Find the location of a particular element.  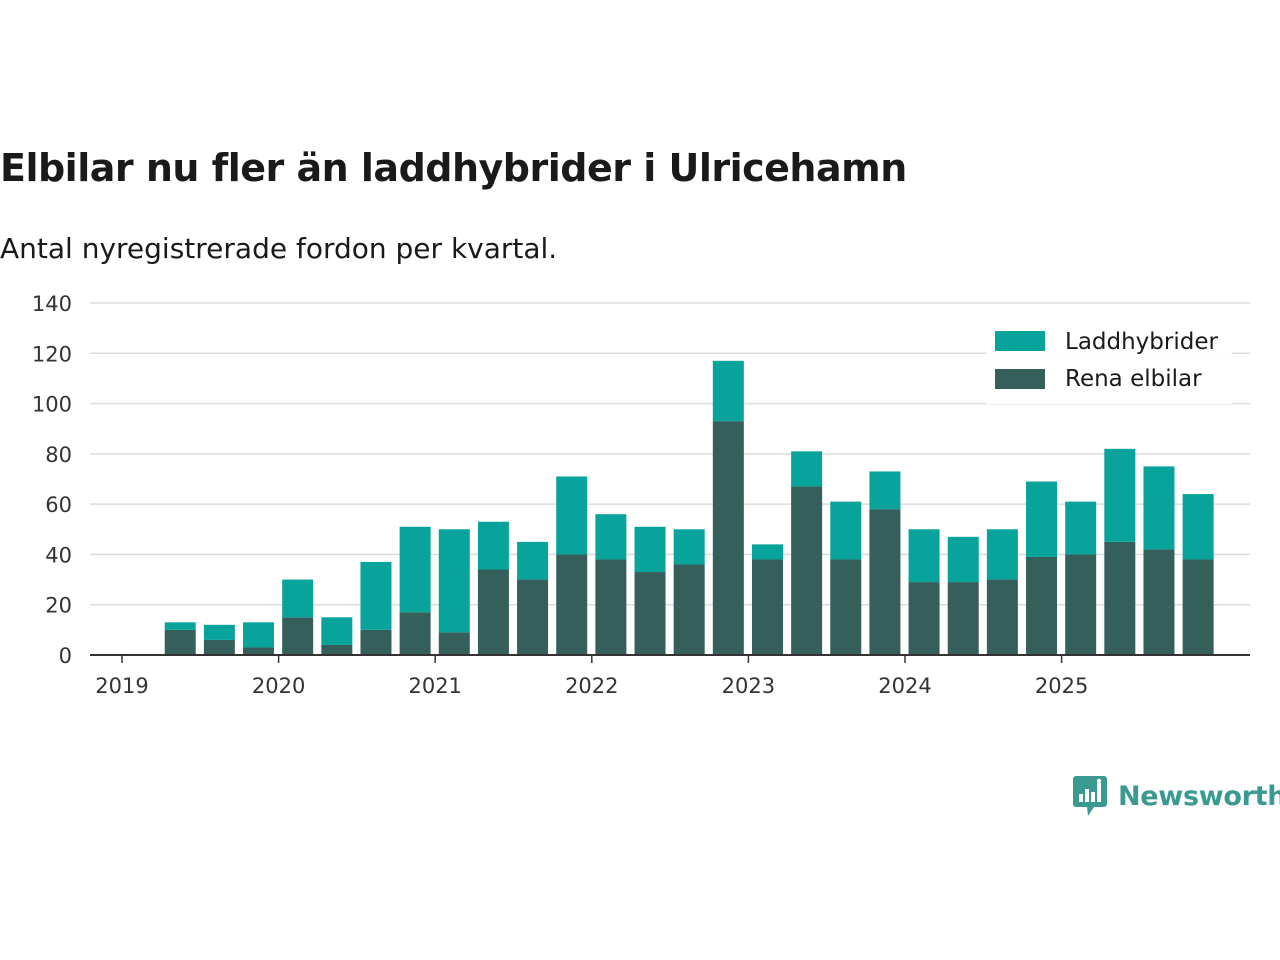

x-tick-label-2020: 2020 is located at coordinates (278, 686).